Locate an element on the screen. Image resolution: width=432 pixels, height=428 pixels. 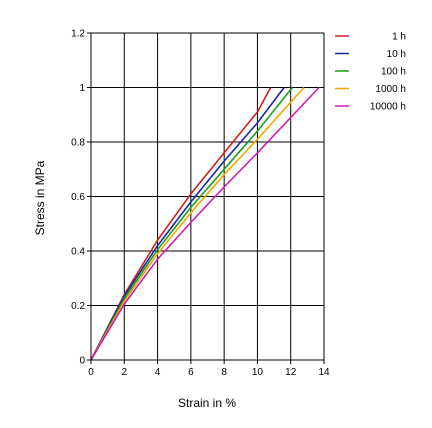
y-tick-label: 0.2 is located at coordinates (78, 306).